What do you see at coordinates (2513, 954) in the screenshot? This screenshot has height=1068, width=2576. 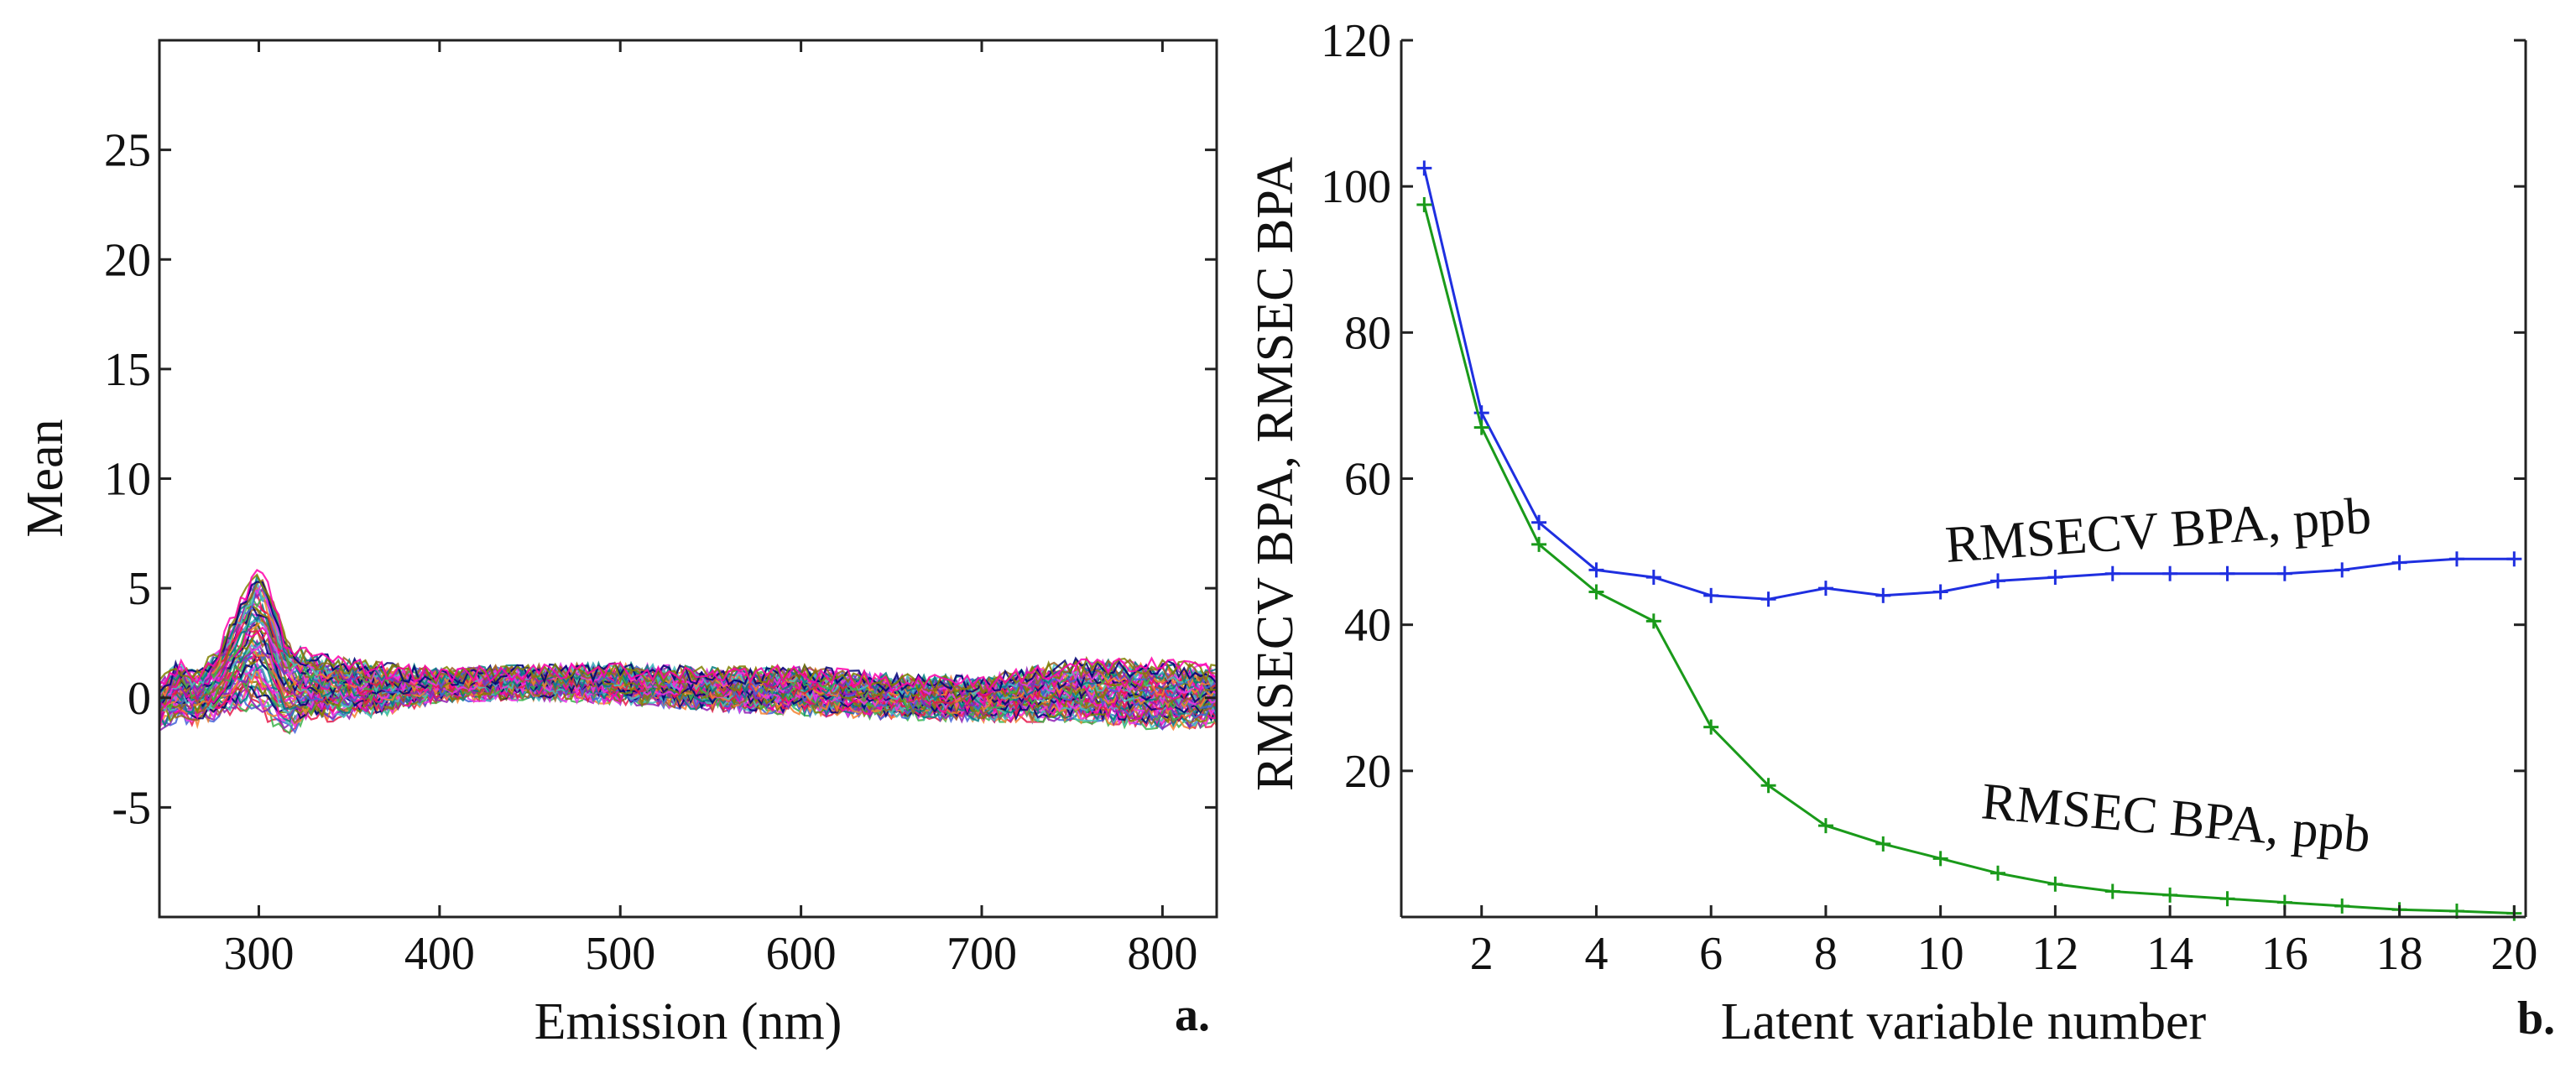 I see `panel-b-x-tick-label: 20` at bounding box center [2513, 954].